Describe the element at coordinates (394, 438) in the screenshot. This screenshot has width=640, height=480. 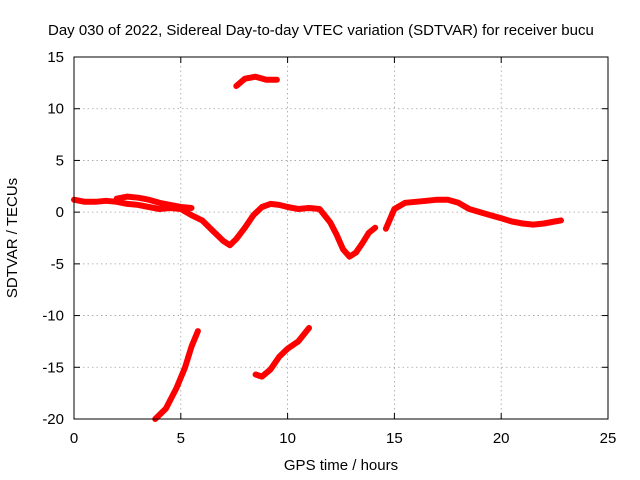
I see `x-tick-label: 15` at that location.